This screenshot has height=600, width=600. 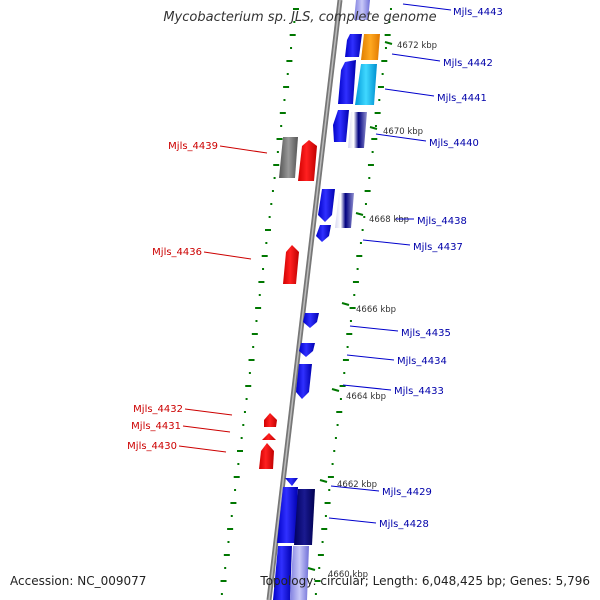 What do you see at coordinates (287, 515) in the screenshot?
I see `gene-mjls-4429-block` at bounding box center [287, 515].